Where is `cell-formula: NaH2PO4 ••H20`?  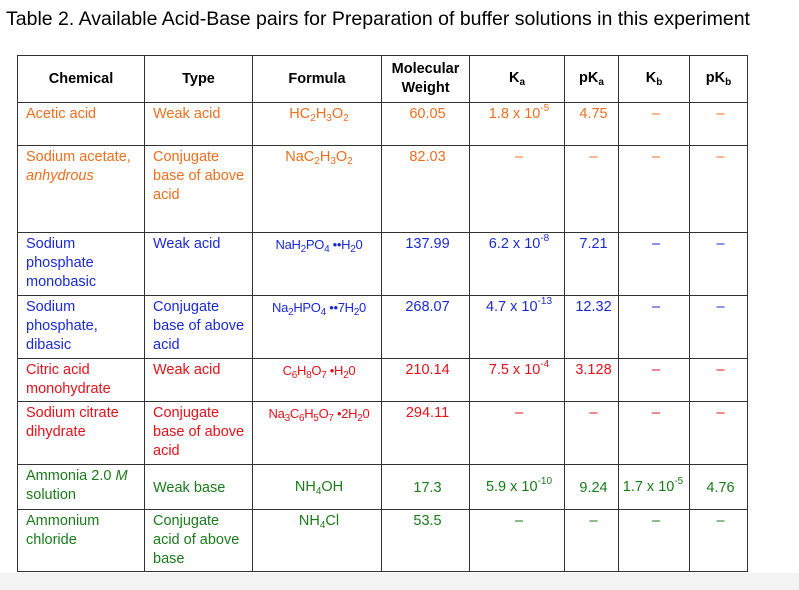 cell-formula: NaH2PO4 ••H20 is located at coordinates (317, 264).